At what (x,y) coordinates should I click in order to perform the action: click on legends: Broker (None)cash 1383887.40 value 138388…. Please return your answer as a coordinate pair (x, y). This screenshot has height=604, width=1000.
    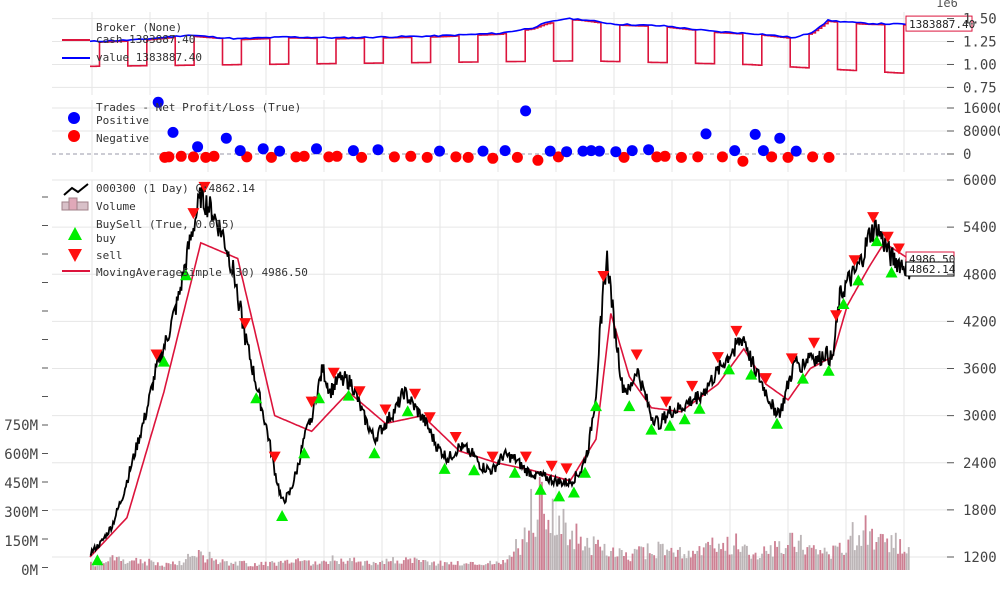
    Looking at the image, I should click on (184, 150).